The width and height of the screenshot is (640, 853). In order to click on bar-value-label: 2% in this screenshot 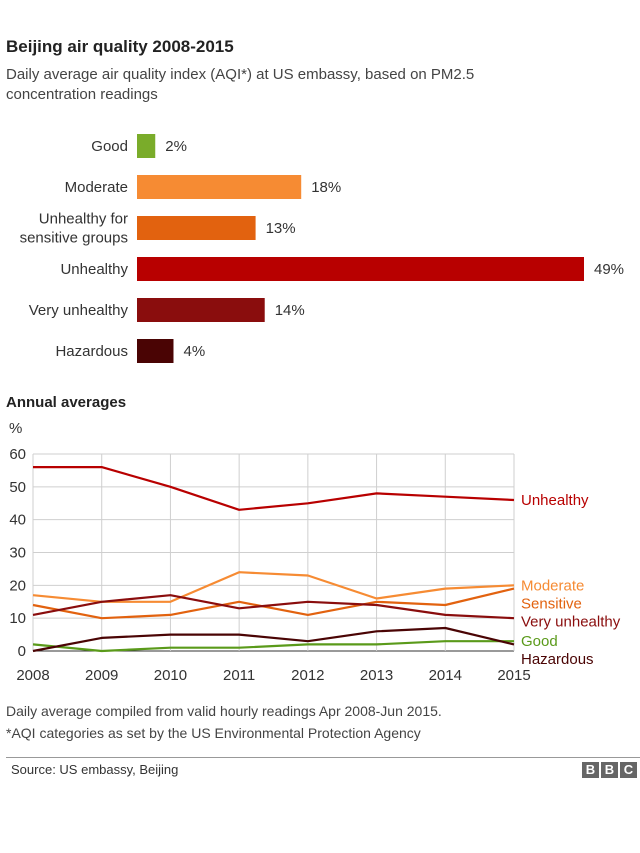, I will do `click(176, 146)`.